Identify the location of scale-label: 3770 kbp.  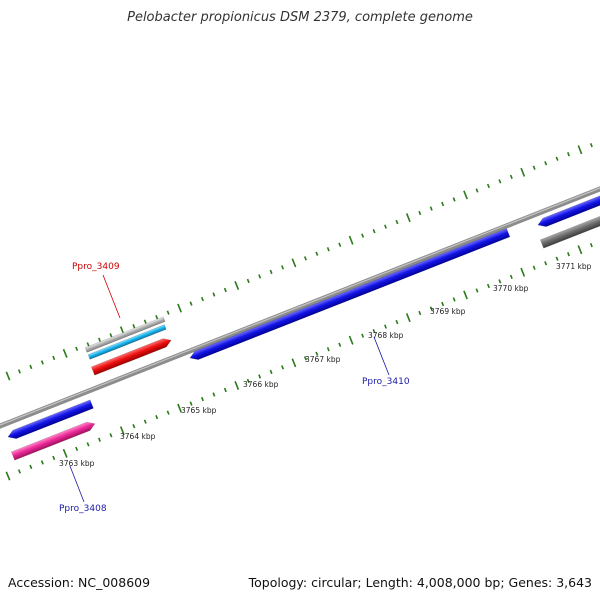
(511, 288).